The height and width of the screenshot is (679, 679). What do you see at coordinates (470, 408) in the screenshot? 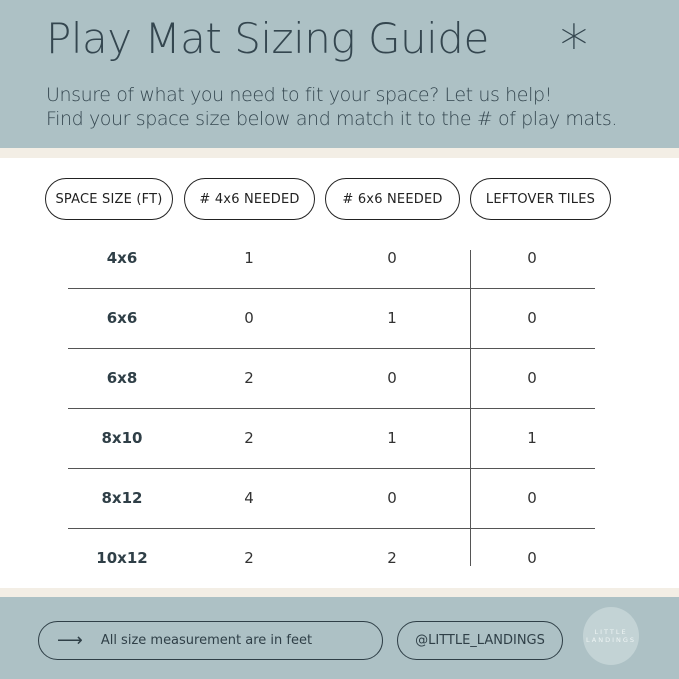
I see `column-divider` at bounding box center [470, 408].